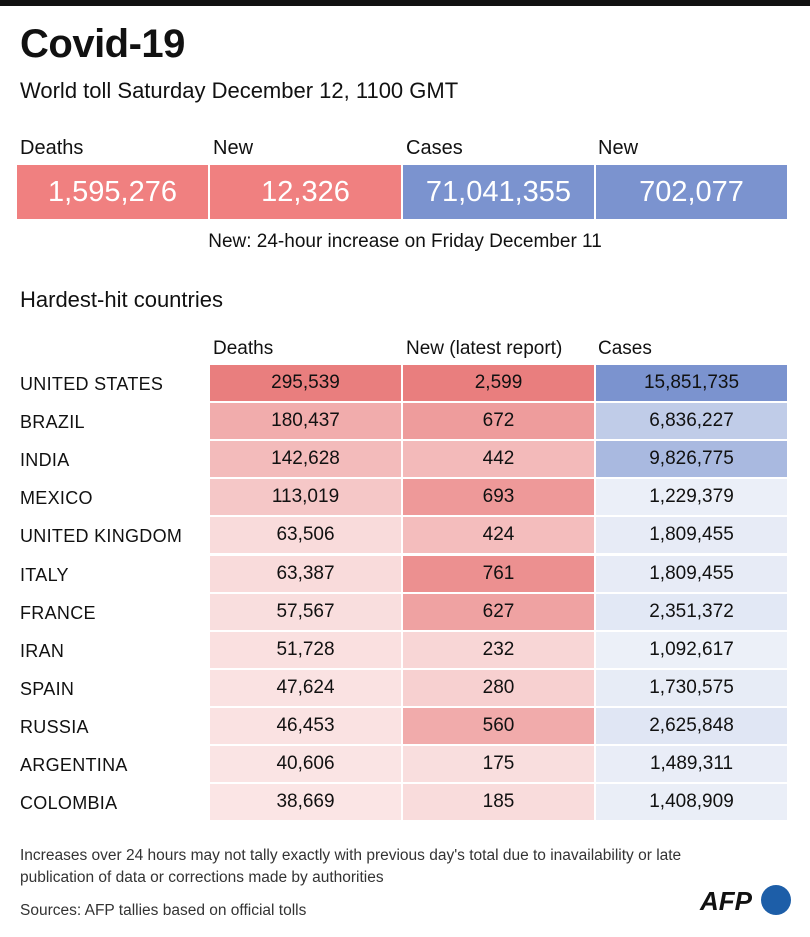 The height and width of the screenshot is (937, 810). Describe the element at coordinates (691, 192) in the screenshot. I see `summary-box-new-cases: 702,077` at that location.